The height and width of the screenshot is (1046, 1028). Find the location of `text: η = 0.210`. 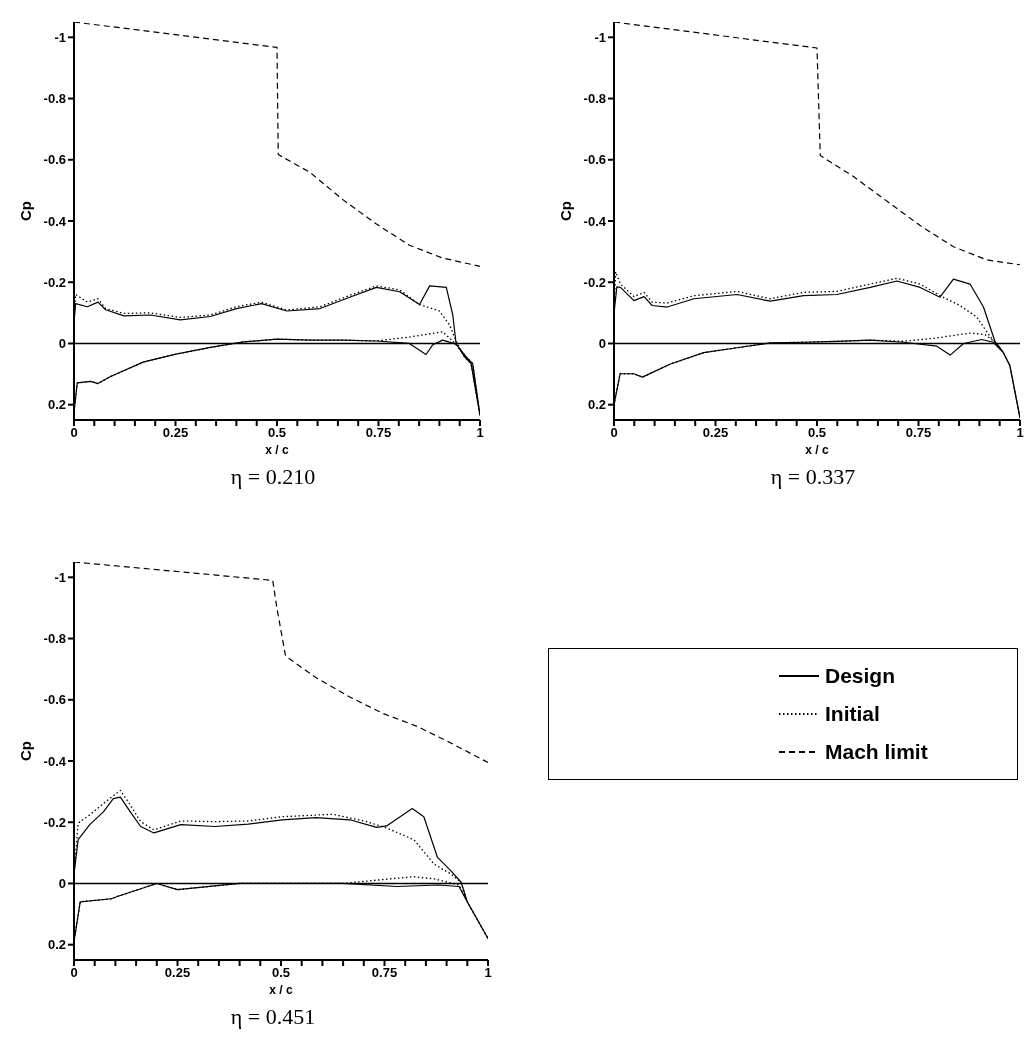

text: η = 0.210 is located at coordinates (273, 477).